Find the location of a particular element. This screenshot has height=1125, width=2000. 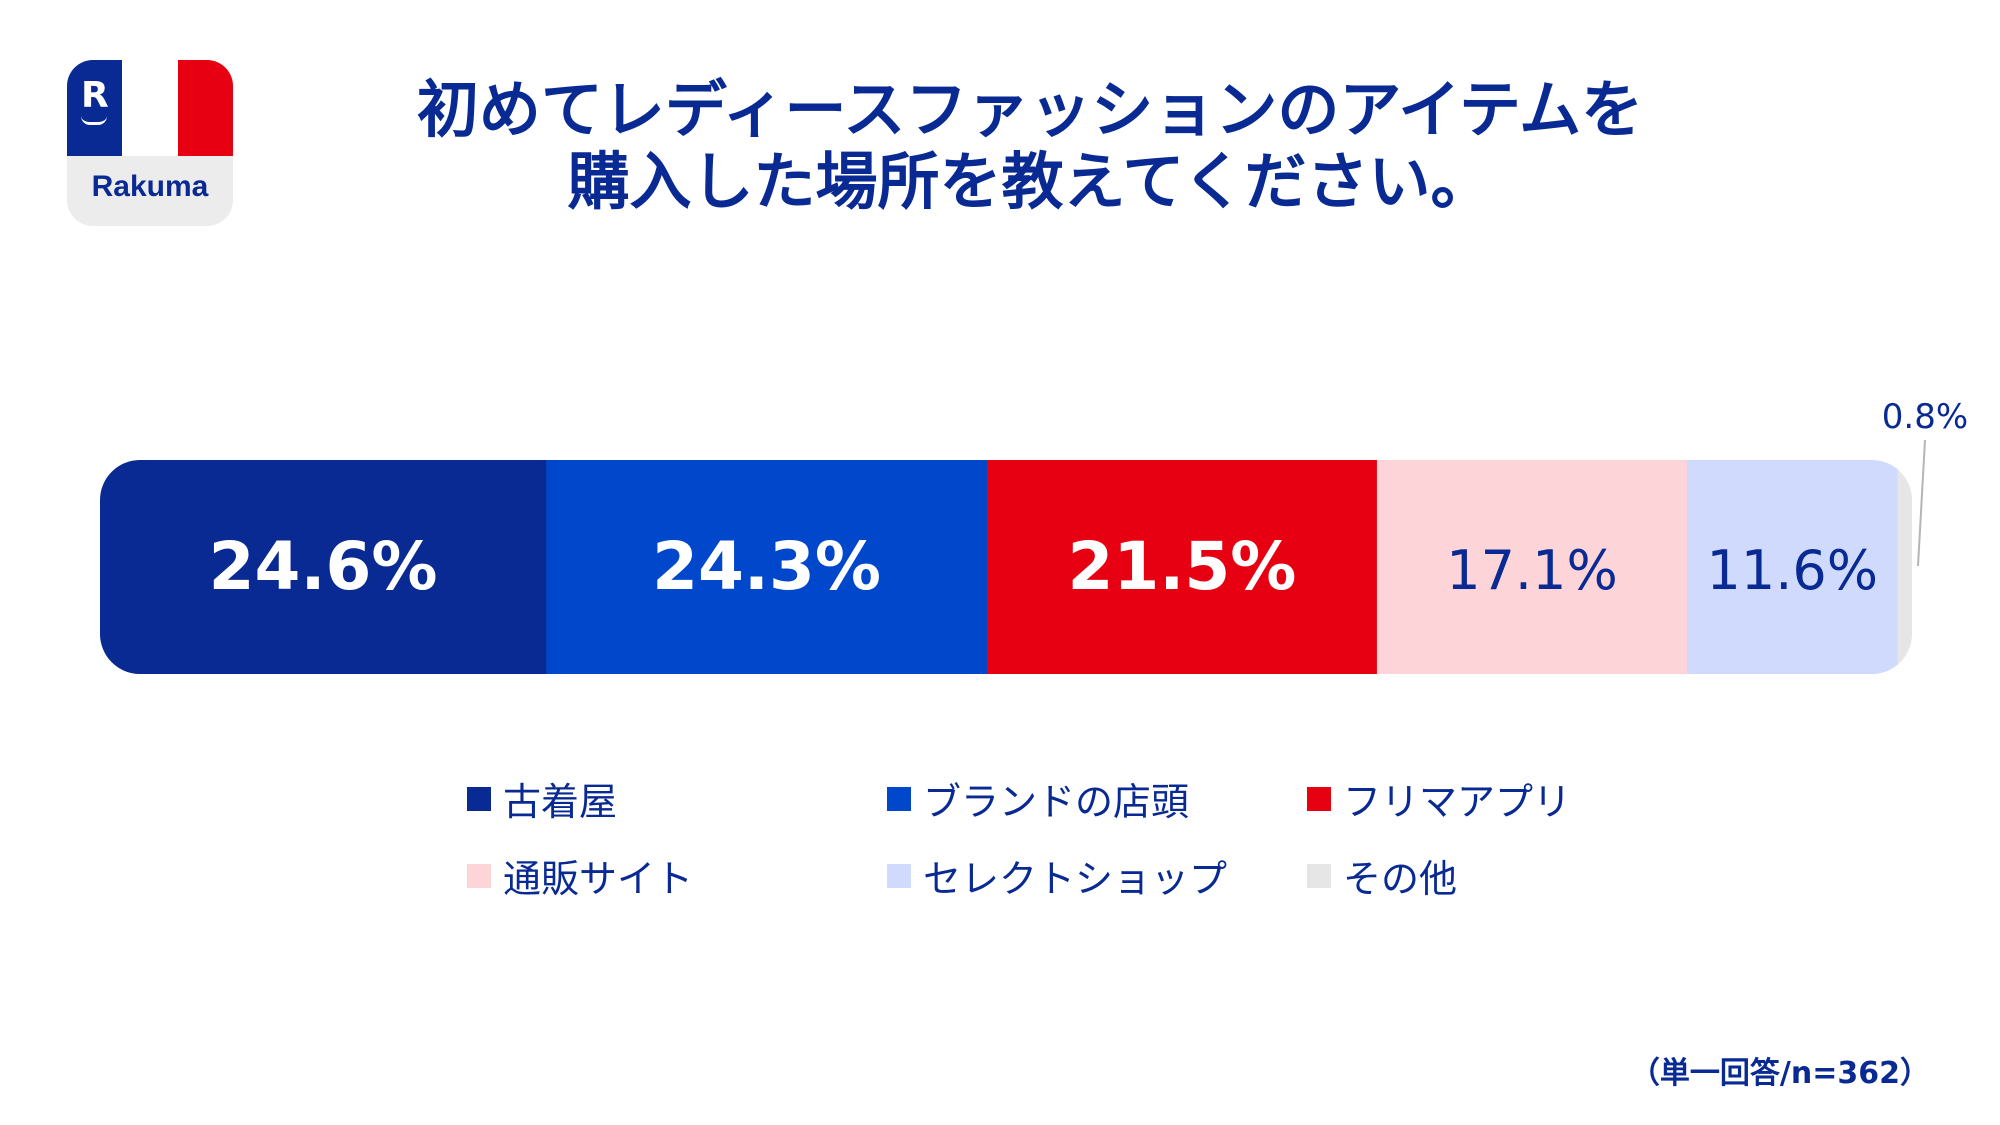

logo-wordmark: Rakuma is located at coordinates (150, 186).